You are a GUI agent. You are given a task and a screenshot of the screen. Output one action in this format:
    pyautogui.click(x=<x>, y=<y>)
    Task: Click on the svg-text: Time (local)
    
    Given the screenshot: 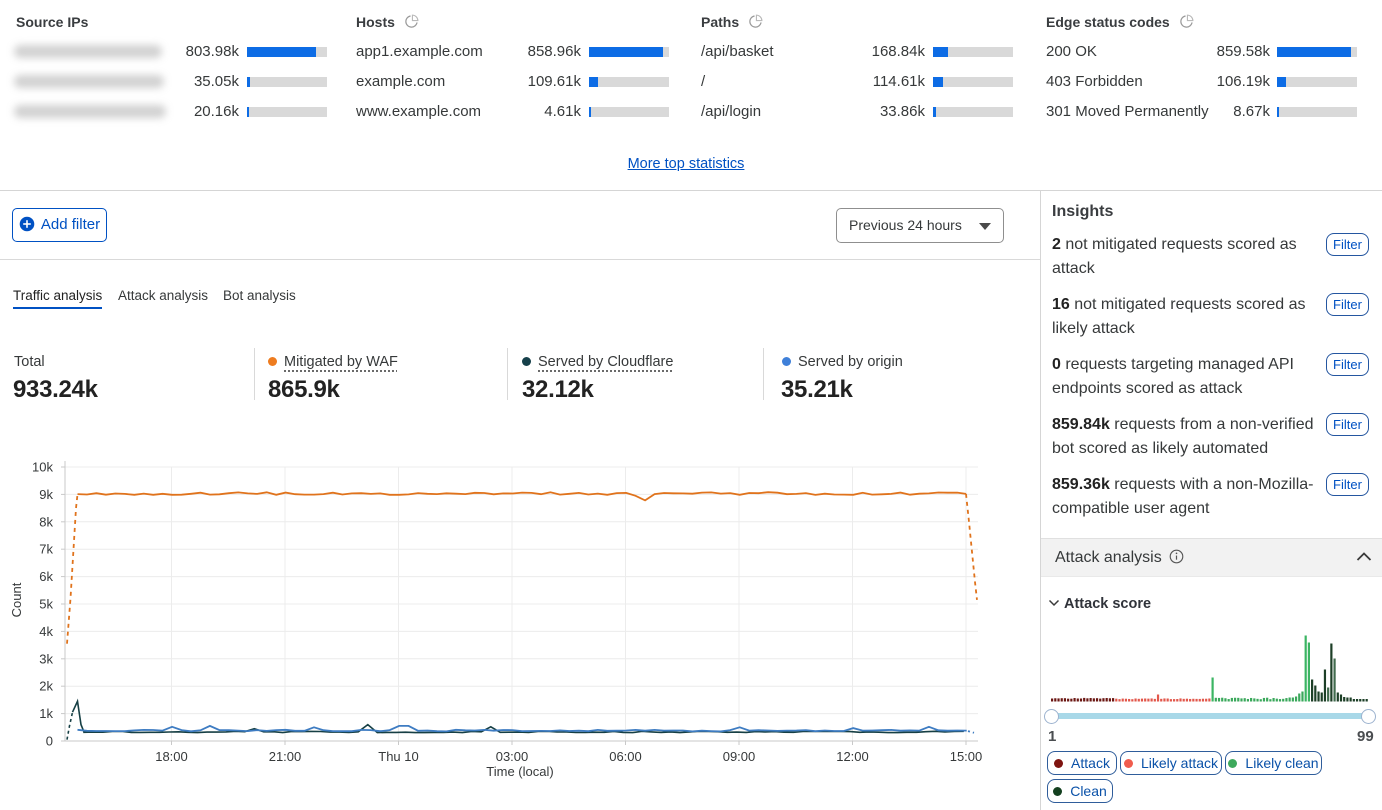 What is the action you would take?
    pyautogui.click(x=519, y=771)
    